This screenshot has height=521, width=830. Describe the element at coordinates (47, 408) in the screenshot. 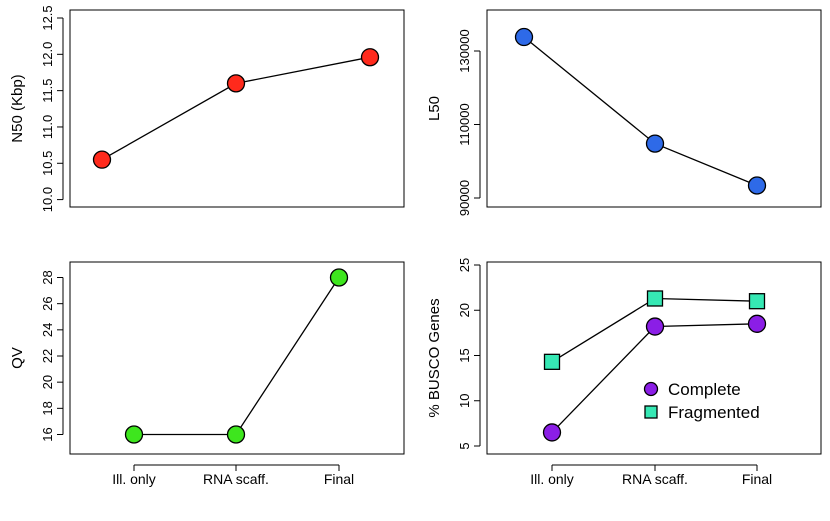

I see `y-tick-label: 18` at that location.